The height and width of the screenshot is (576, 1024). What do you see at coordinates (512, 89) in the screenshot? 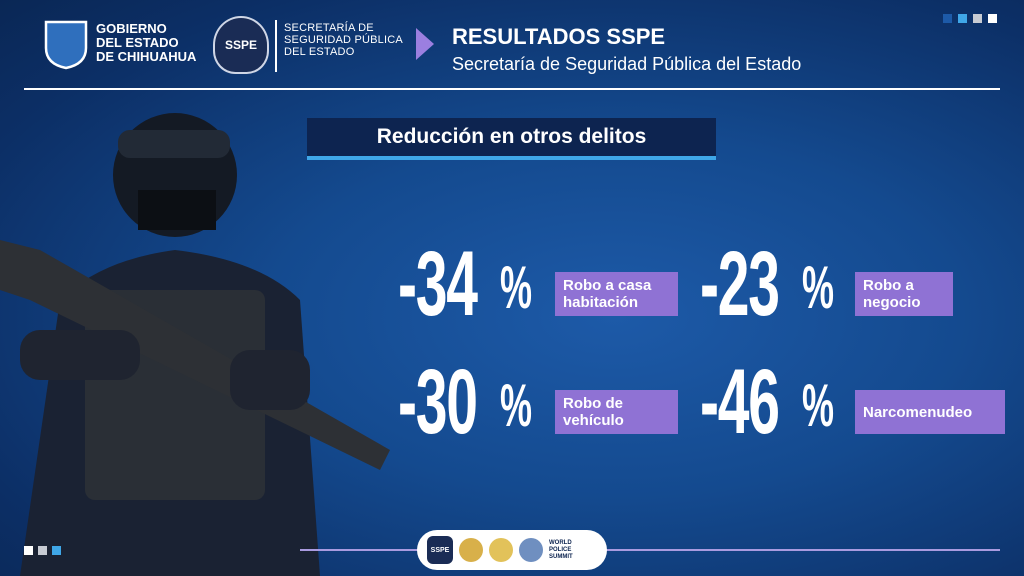
I see `header-rule` at bounding box center [512, 89].